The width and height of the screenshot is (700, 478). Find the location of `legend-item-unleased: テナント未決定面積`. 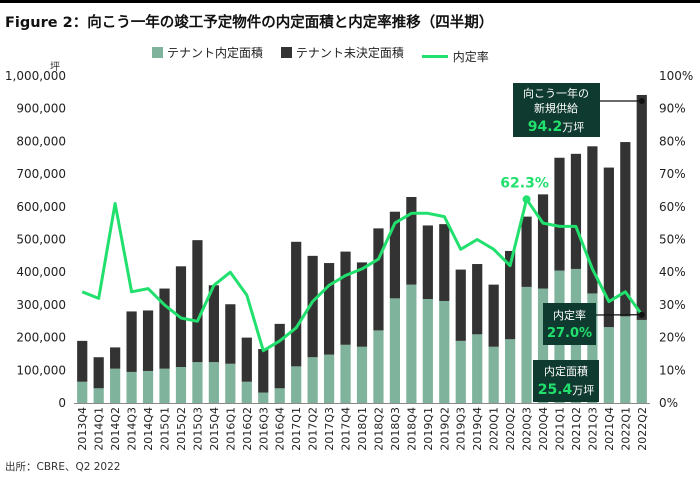

legend-item-unleased: テナント未決定面積 is located at coordinates (342, 52).